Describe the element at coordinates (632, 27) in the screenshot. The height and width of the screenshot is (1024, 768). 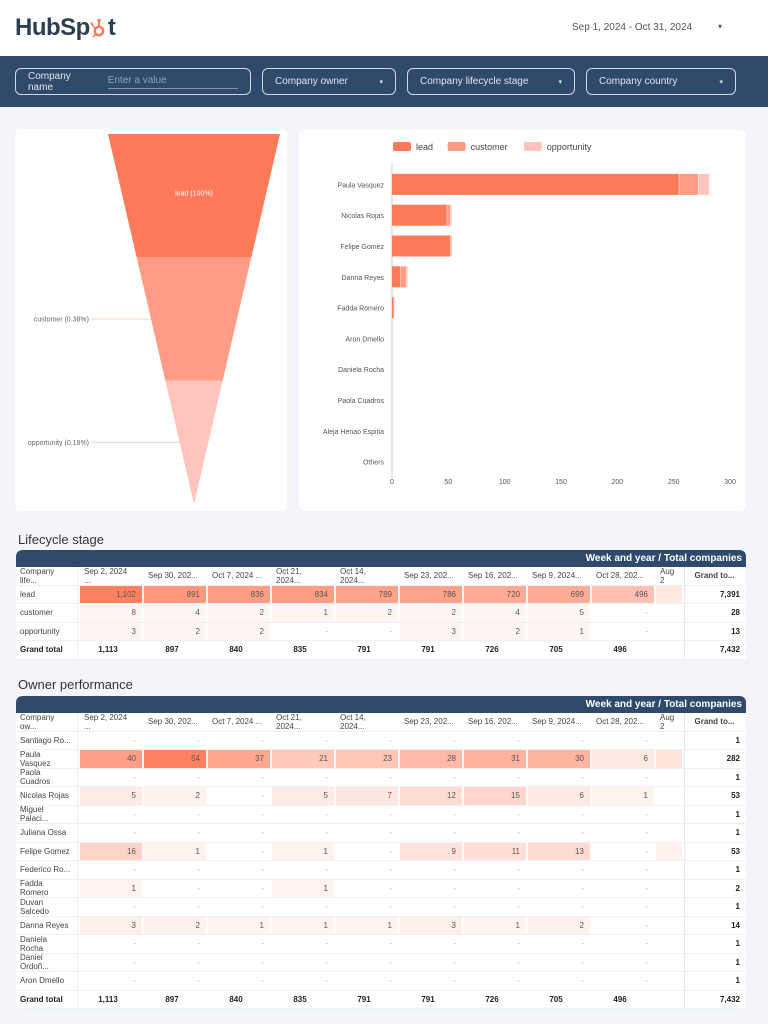
I see `date-range-value: Sep 1, 2024 - Oct 31, 2024` at that location.